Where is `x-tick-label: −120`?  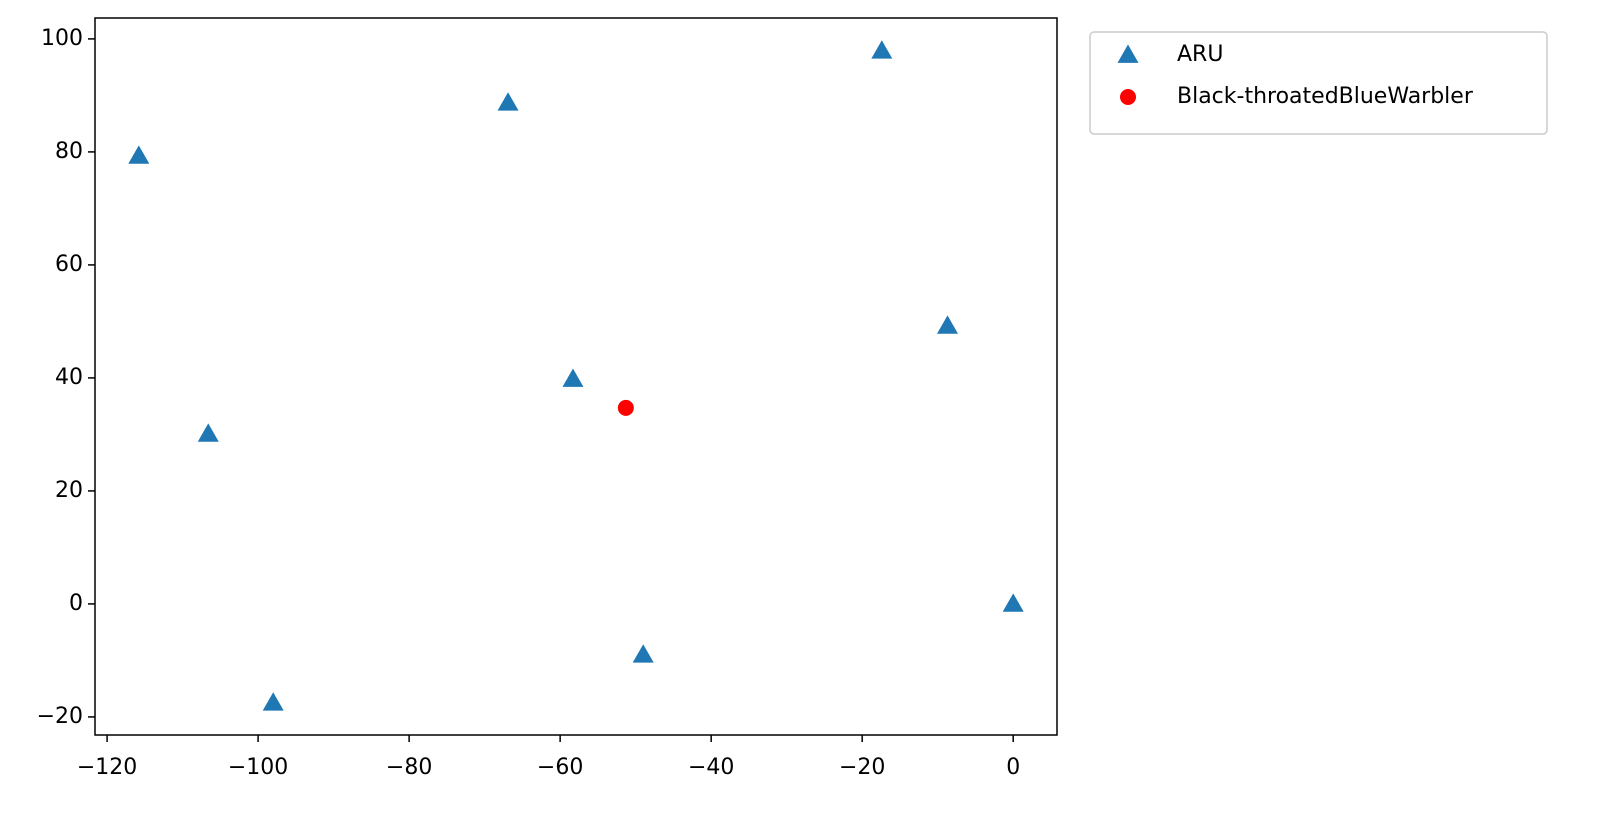
x-tick-label: −120 is located at coordinates (107, 767).